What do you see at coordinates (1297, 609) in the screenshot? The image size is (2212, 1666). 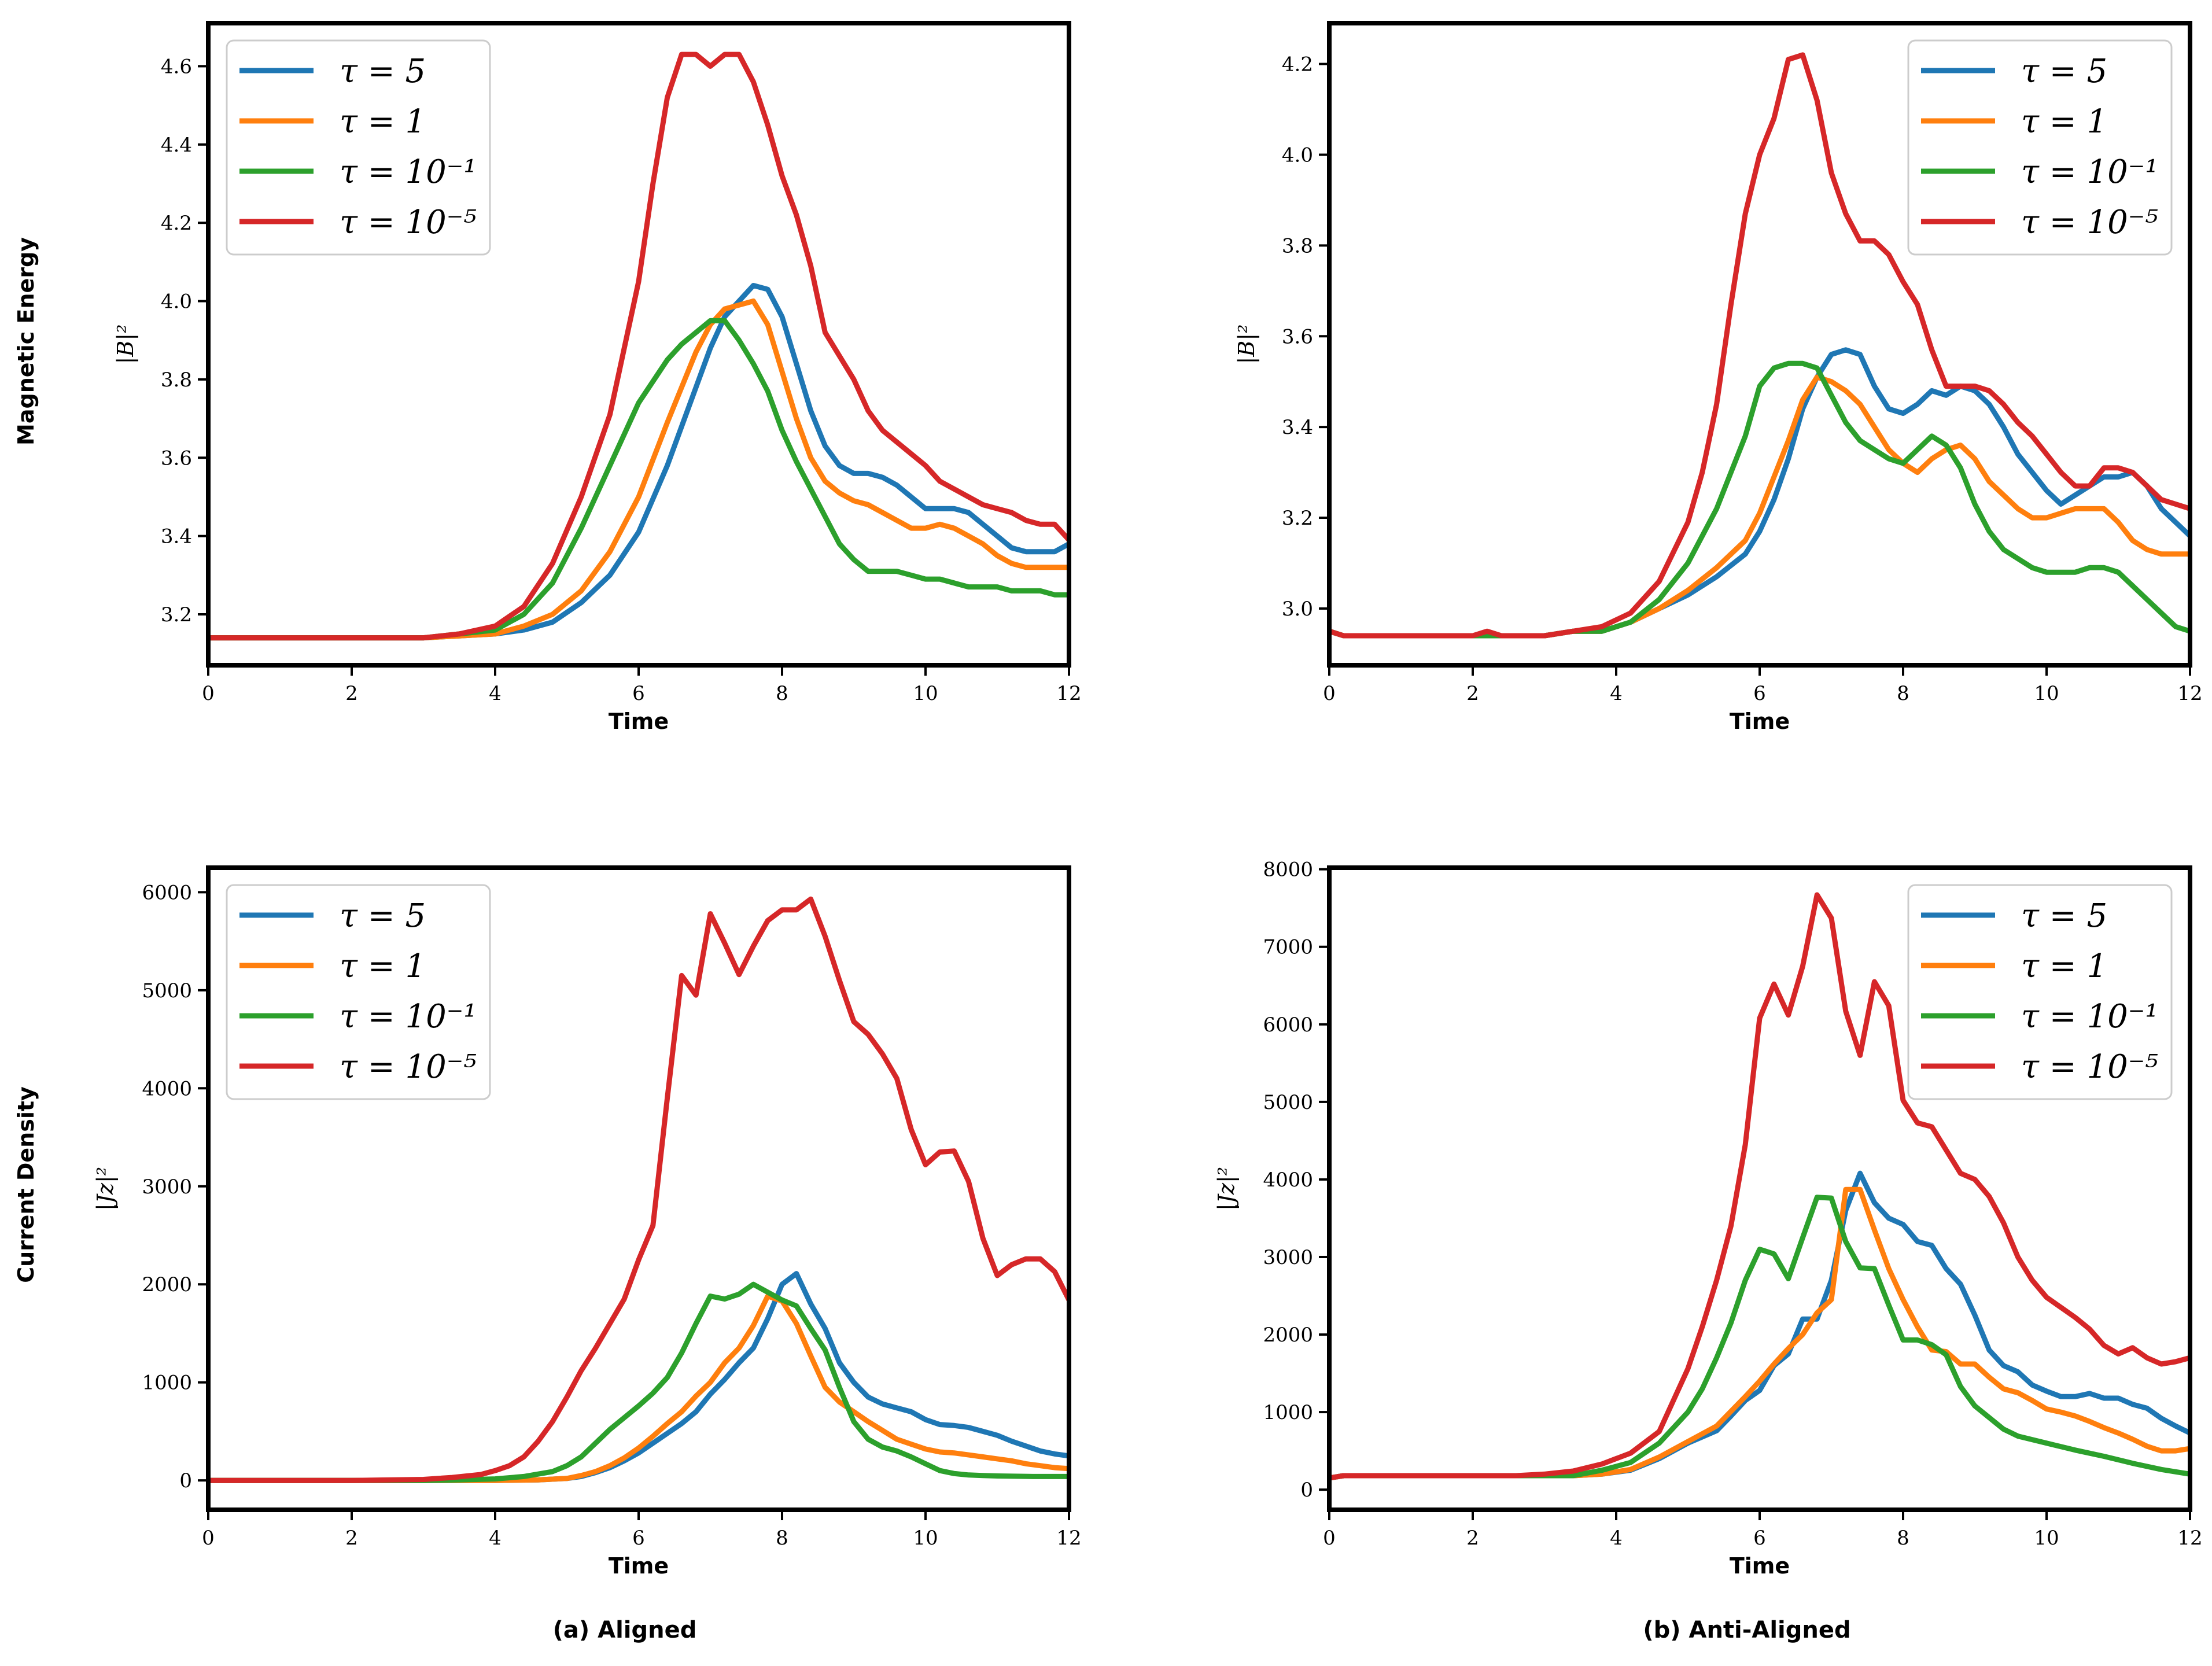 I see `y-tick-label: 3.0` at bounding box center [1297, 609].